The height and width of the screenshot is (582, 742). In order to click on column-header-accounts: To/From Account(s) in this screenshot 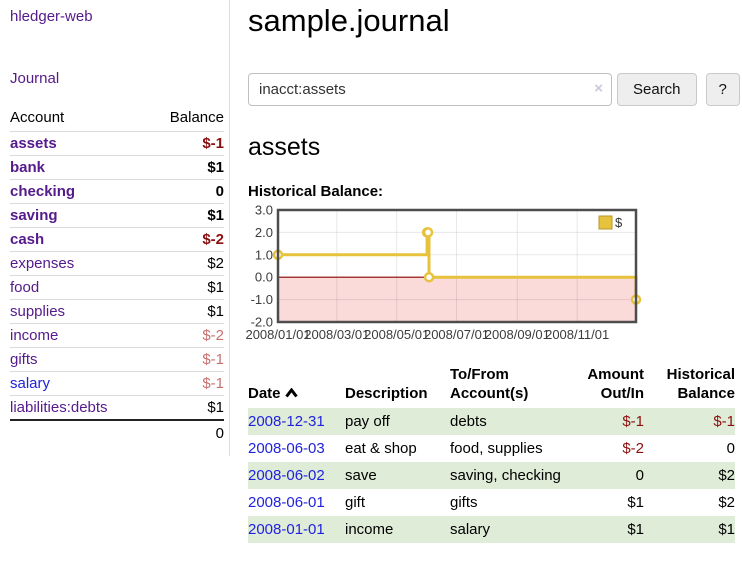, I will do `click(489, 384)`.